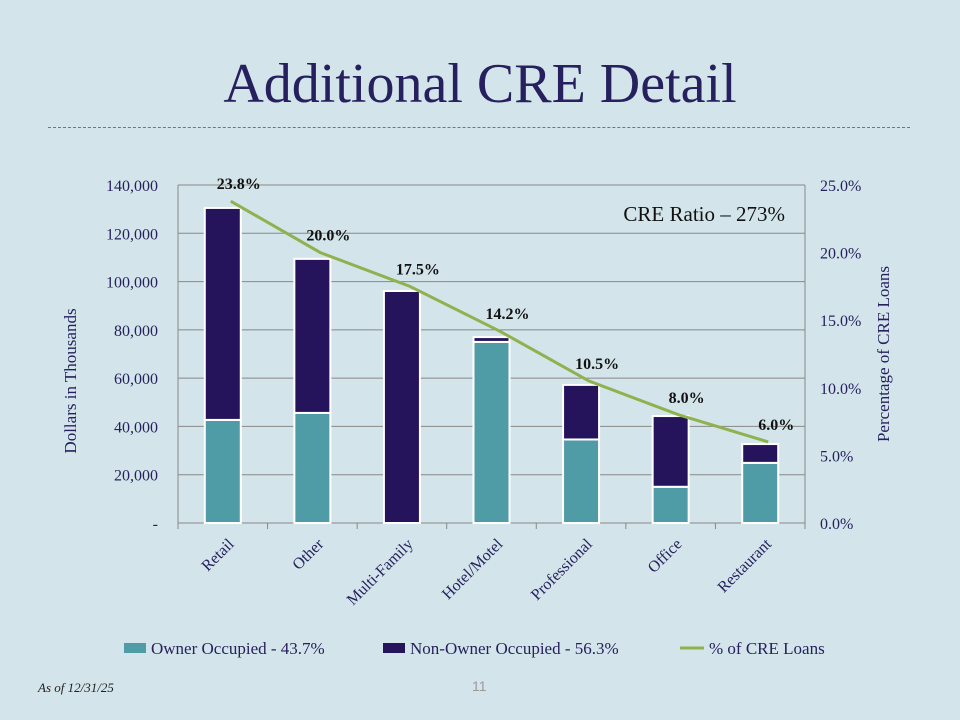  Describe the element at coordinates (479, 127) in the screenshot. I see `title-divider` at that location.